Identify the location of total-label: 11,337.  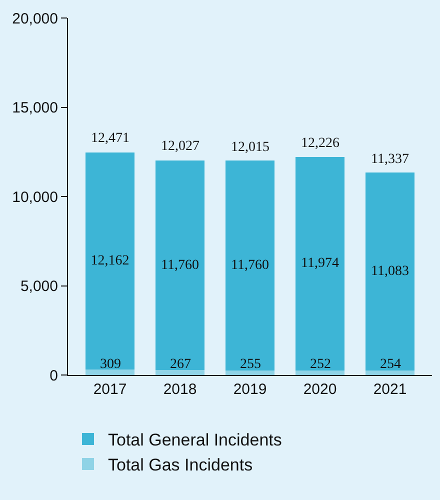
(390, 159).